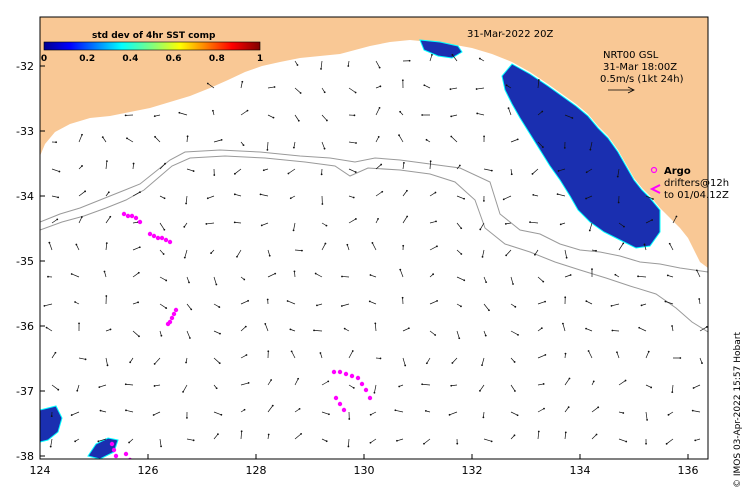 The width and height of the screenshot is (750, 496). Describe the element at coordinates (688, 470) in the screenshot. I see `x-tick-label: 136` at that location.